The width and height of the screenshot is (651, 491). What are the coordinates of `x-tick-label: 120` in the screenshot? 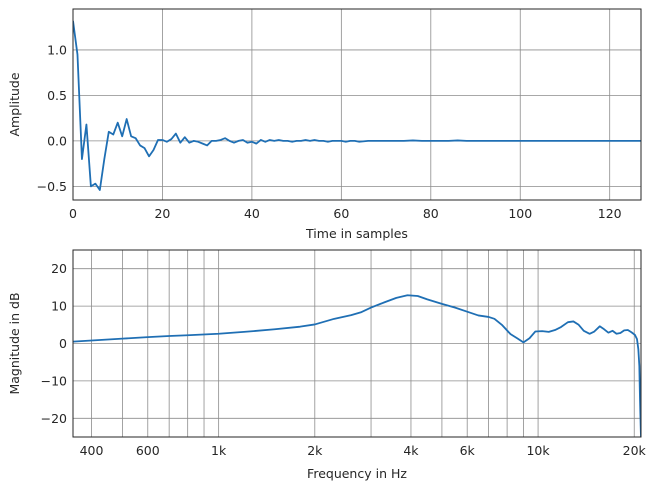 It's located at (610, 213).